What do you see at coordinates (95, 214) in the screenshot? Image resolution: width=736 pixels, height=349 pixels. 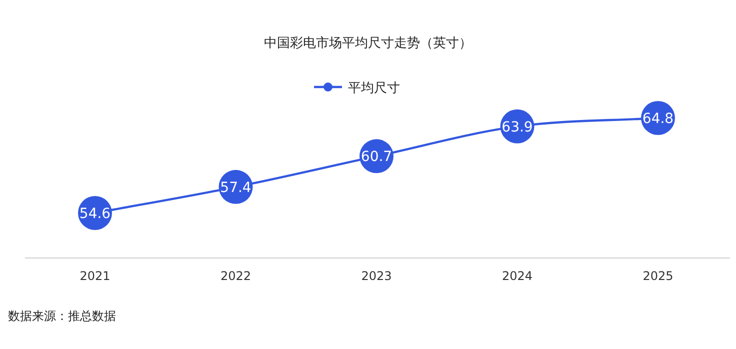 I see `data-label: 54.6` at bounding box center [95, 214].